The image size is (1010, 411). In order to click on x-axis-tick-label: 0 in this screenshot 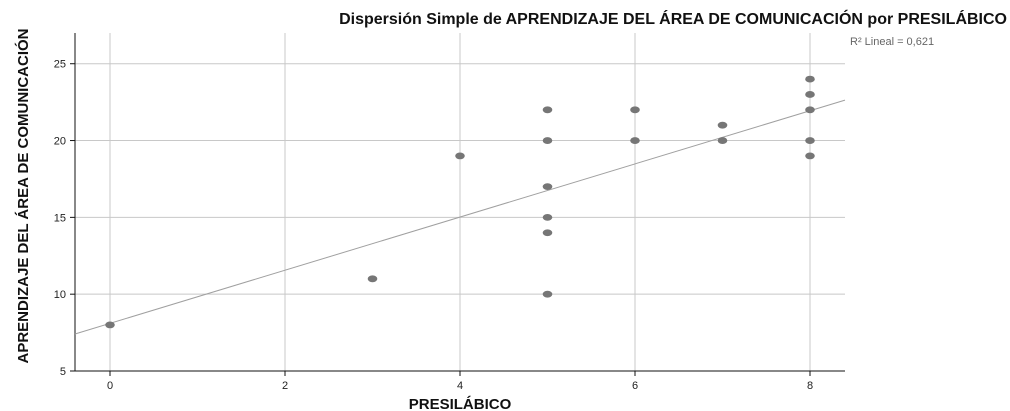, I will do `click(110, 386)`.